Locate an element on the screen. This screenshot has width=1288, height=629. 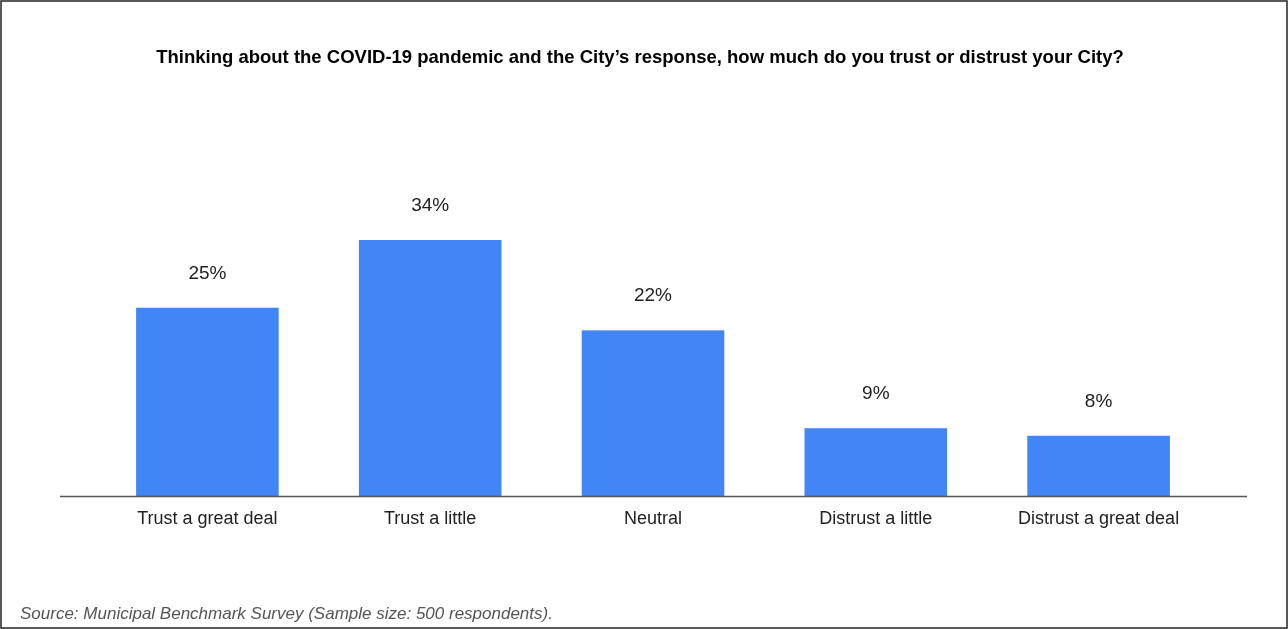
data-label: 22% is located at coordinates (653, 295).